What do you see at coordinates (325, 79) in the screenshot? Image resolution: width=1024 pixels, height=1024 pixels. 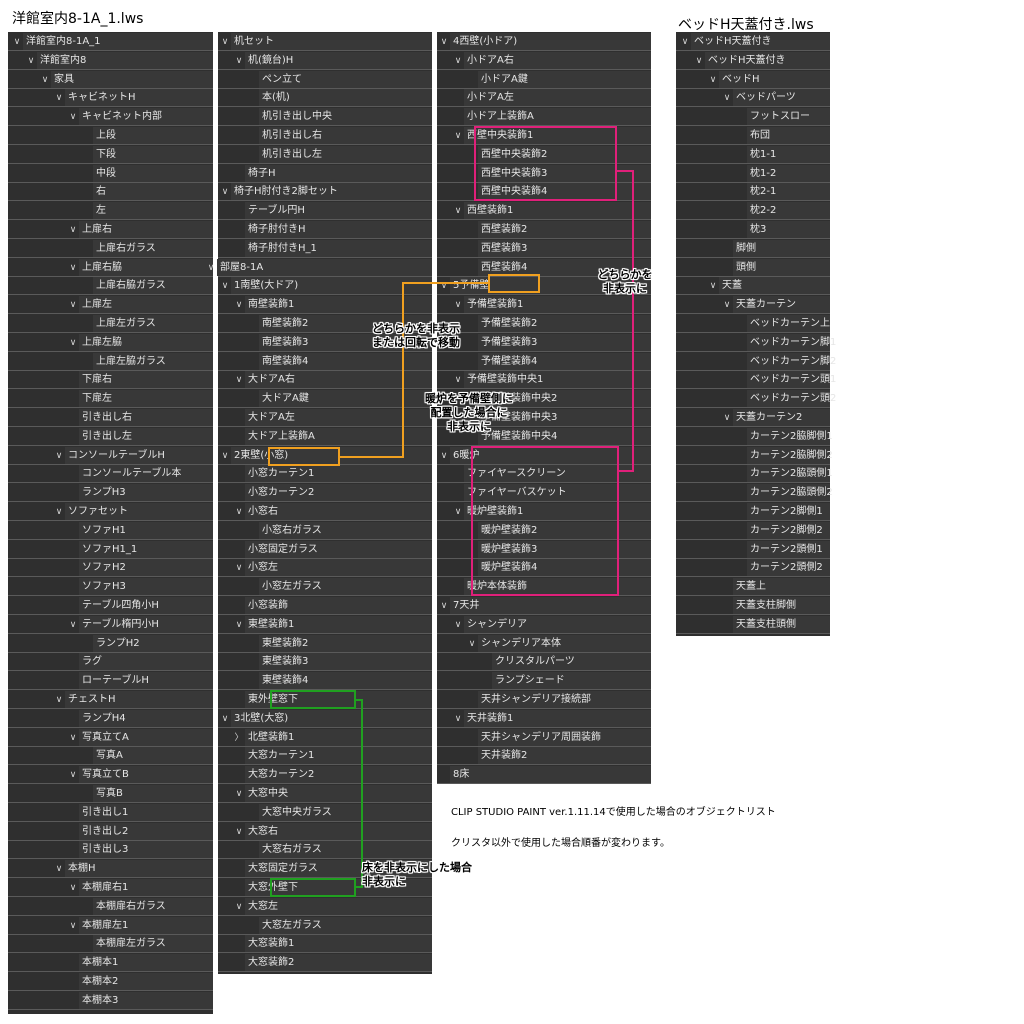 I see `tree-row: ペン立て` at bounding box center [325, 79].